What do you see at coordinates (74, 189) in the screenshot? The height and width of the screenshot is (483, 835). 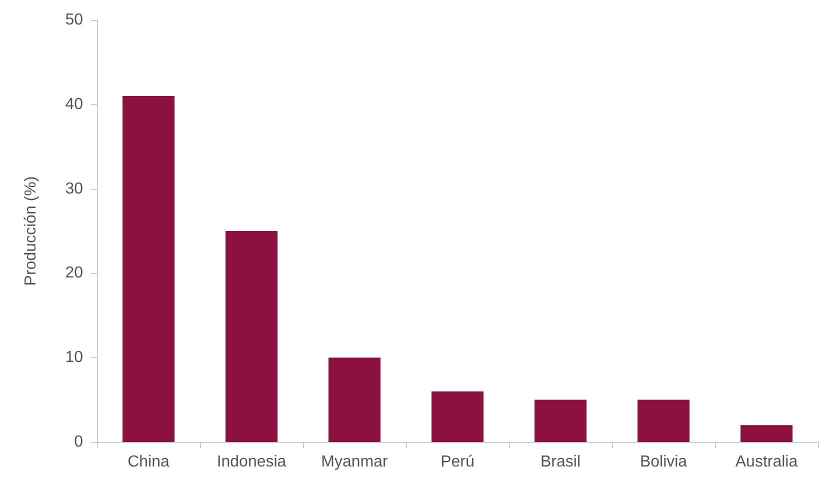 I see `y-tick-label: 30` at bounding box center [74, 189].